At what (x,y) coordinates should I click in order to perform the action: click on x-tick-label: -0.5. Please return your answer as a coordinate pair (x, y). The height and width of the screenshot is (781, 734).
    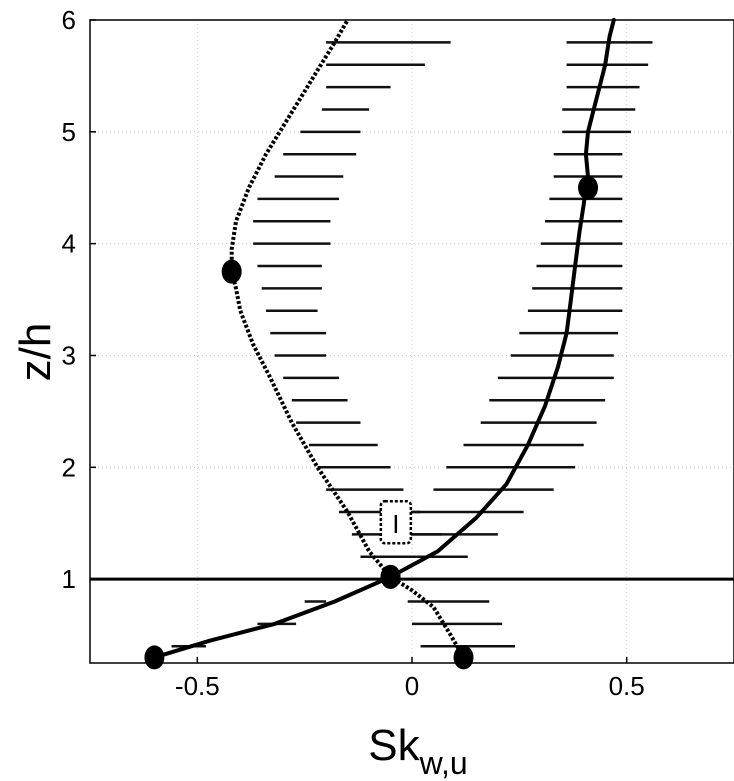
    Looking at the image, I should click on (197, 686).